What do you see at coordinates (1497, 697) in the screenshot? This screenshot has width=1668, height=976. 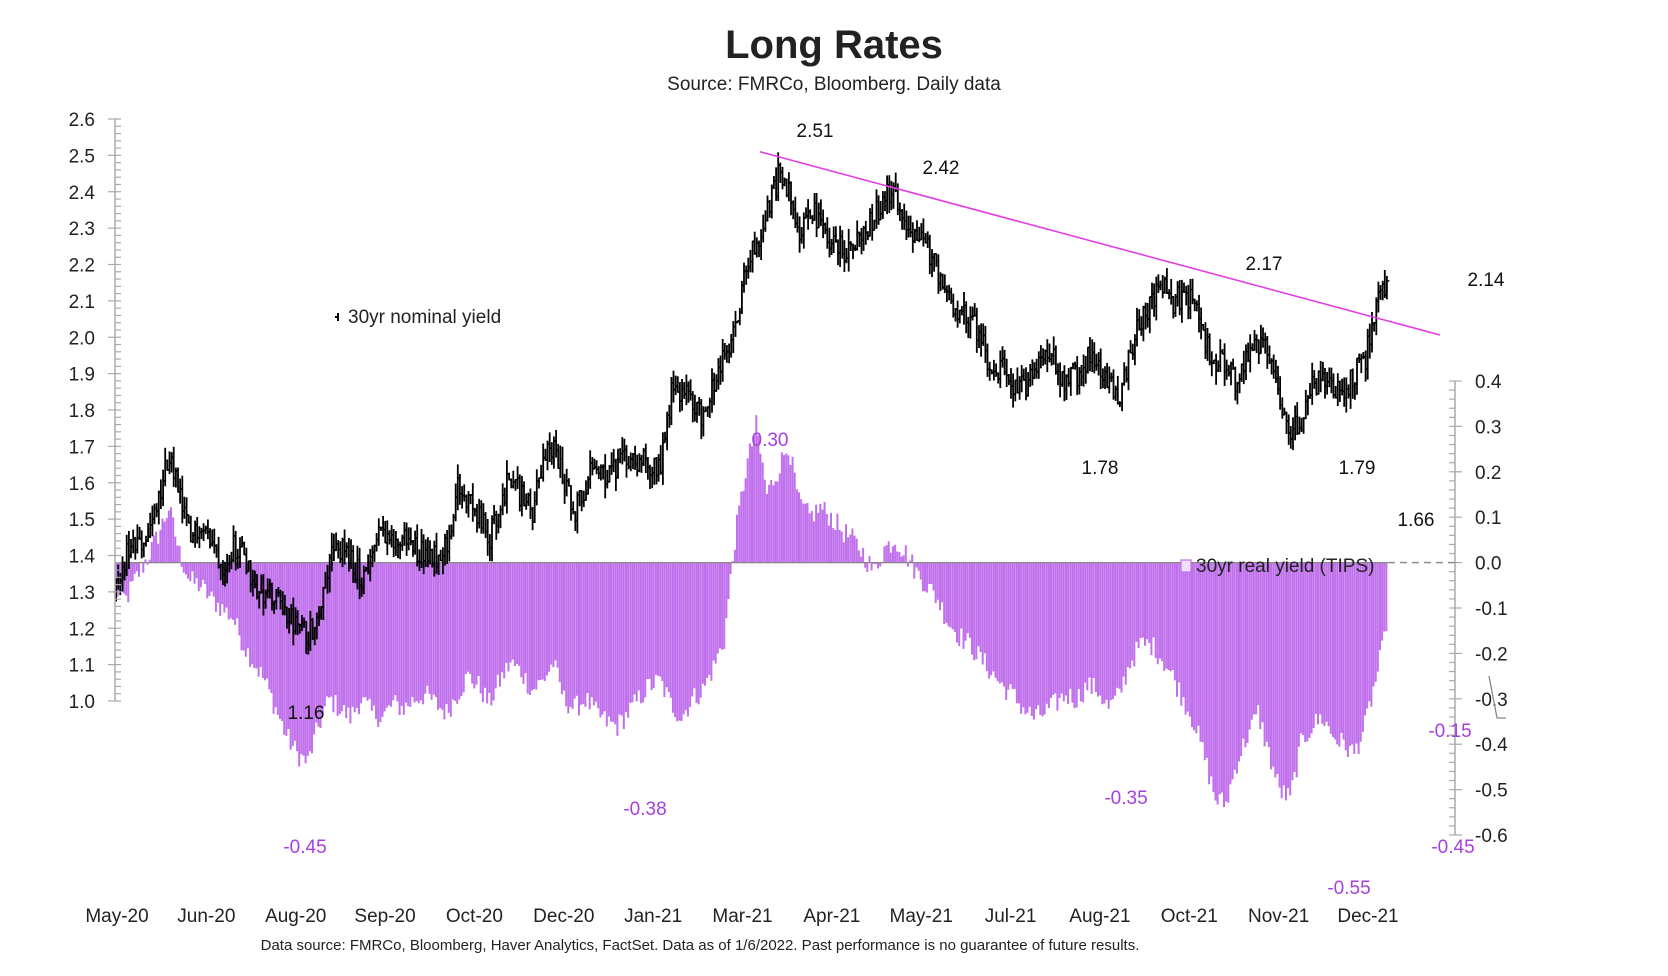 I see `leader-line` at bounding box center [1497, 697].